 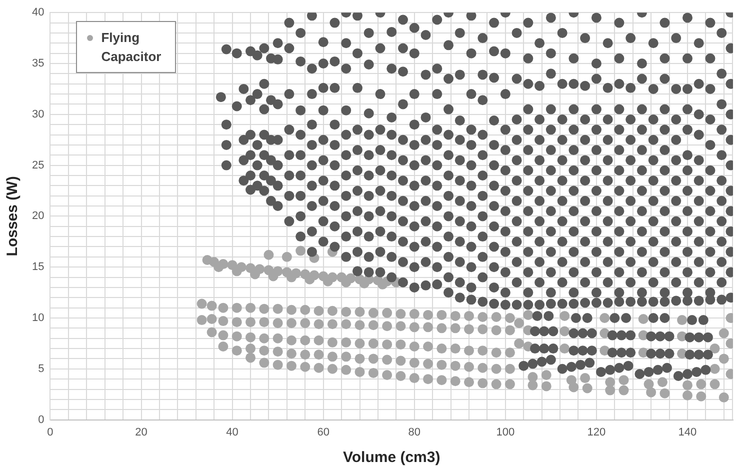 I want to click on x-tick-label: 40, so click(x=232, y=432).